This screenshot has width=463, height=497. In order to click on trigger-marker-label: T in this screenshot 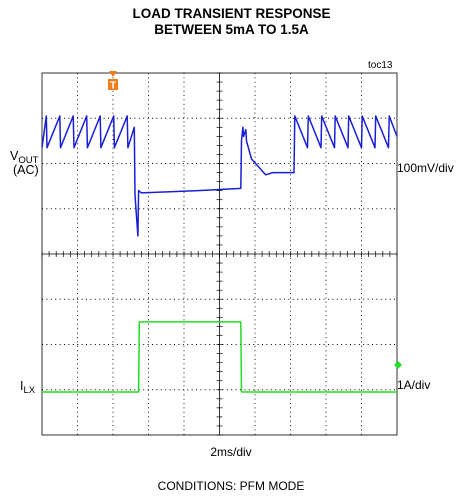, I will do `click(113, 86)`.